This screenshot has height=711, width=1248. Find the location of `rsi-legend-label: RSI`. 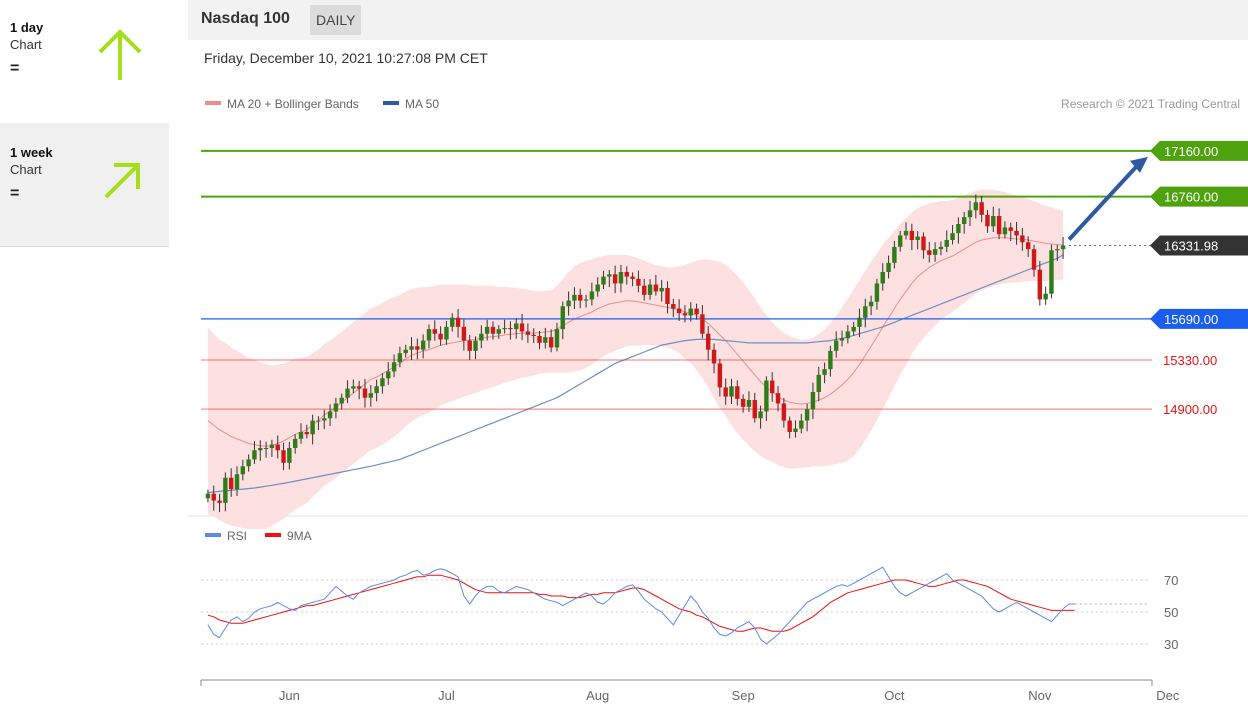

rsi-legend-label: RSI is located at coordinates (237, 536).